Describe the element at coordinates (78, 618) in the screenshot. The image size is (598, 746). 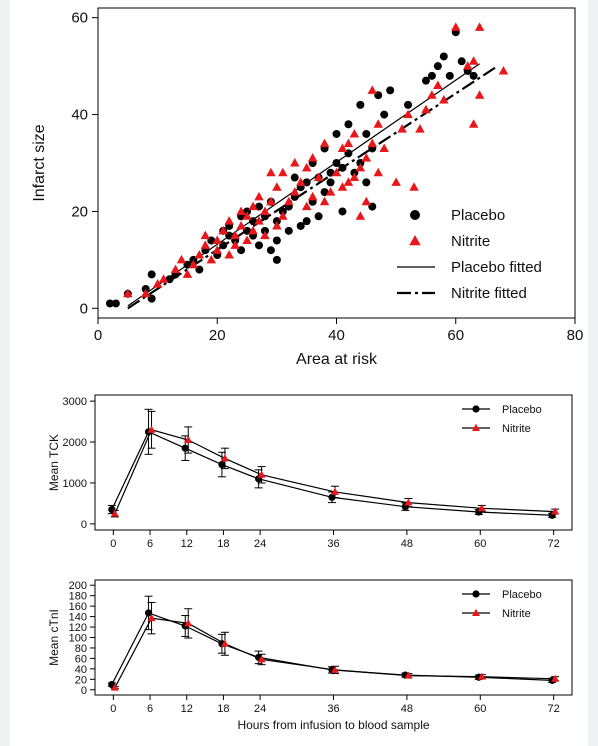
I see `y-tick-label: 140` at that location.